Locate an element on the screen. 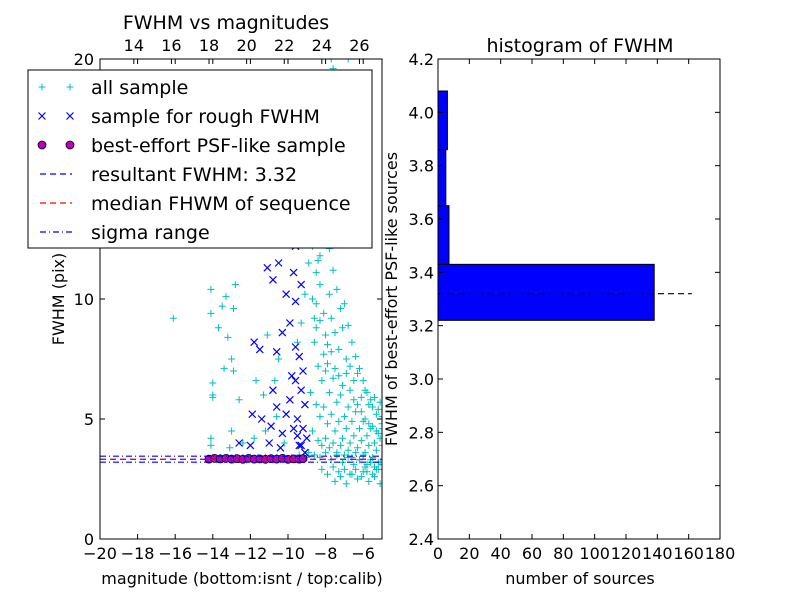 The width and height of the screenshot is (800, 600). y-tick-label: 10 is located at coordinates (84, 299).